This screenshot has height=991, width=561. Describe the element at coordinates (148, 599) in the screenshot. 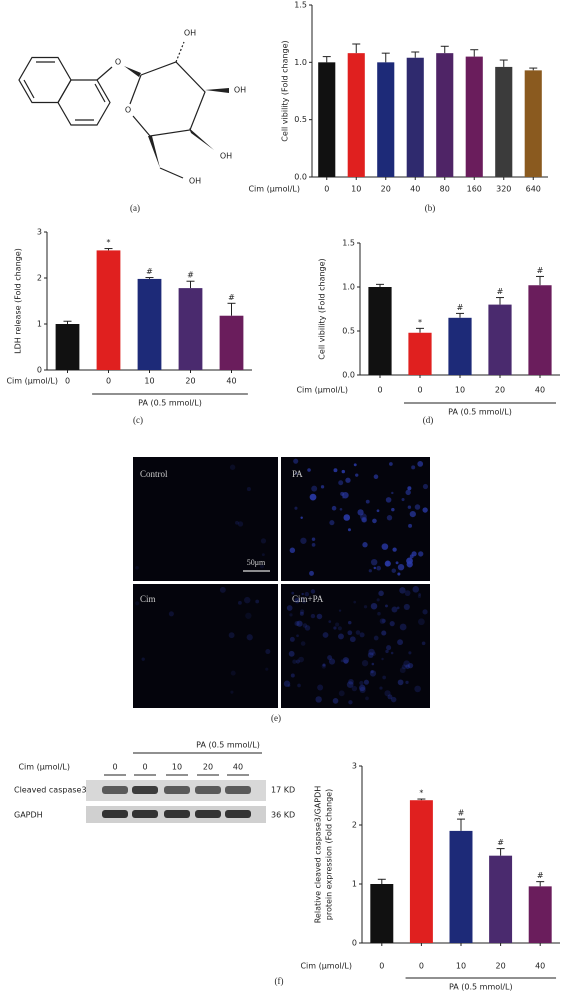

I see `panel-caption: Cim` at that location.